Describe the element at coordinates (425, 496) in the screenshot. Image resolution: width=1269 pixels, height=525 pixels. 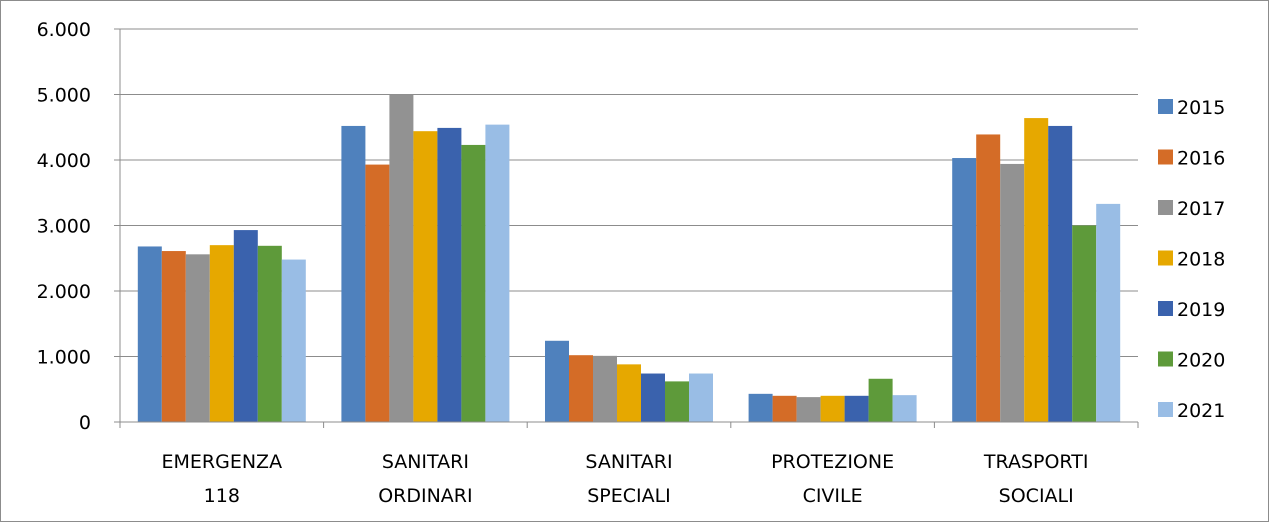
I see `x-category-label: ORDINARI` at that location.